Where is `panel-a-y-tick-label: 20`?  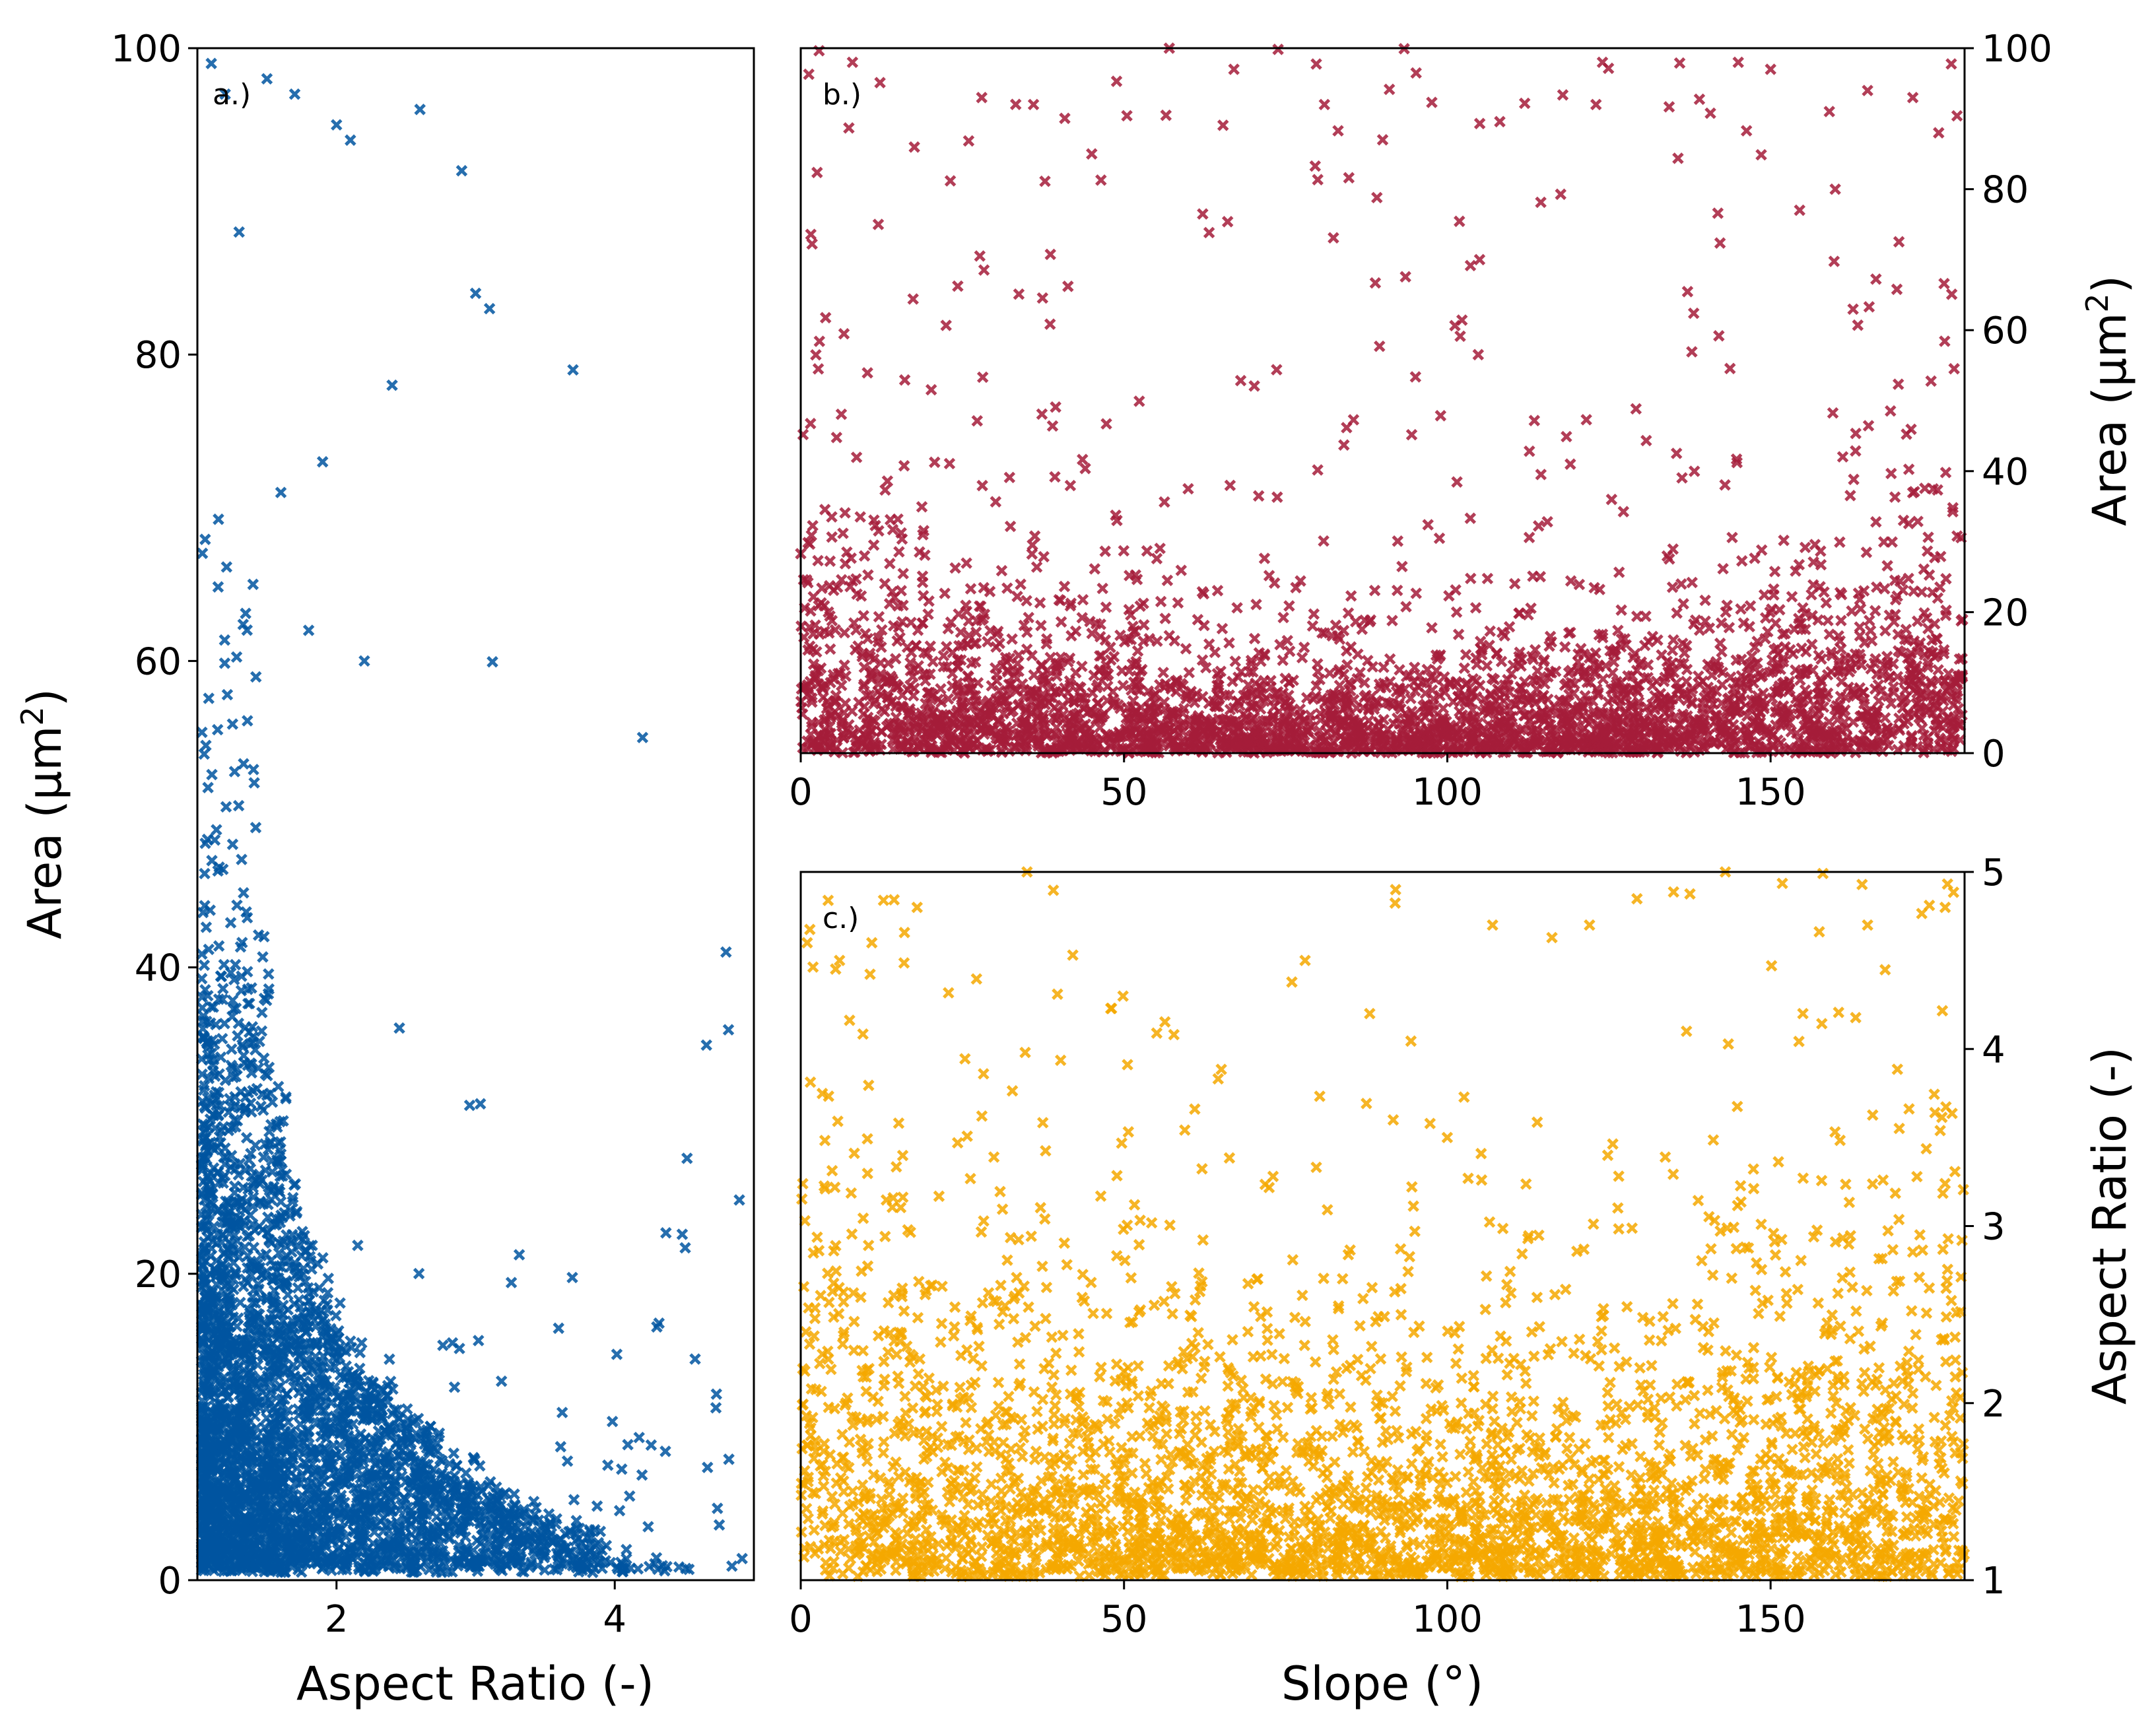
panel-a-y-tick-label: 20 is located at coordinates (158, 1274).